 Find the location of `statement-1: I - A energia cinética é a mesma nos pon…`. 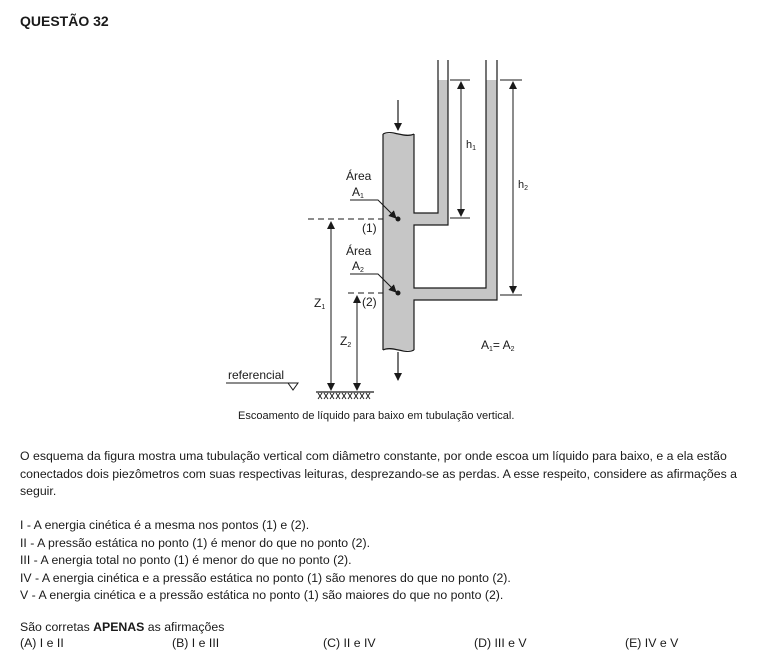

statement-1: I - A energia cinética é a mesma nos pon… is located at coordinates (165, 525).